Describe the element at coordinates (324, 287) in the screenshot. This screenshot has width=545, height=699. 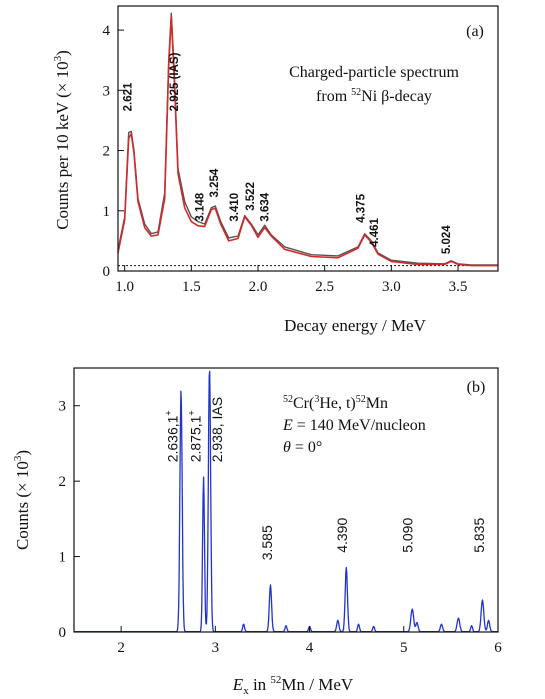
I see `x-tick-label: 2.5` at that location.